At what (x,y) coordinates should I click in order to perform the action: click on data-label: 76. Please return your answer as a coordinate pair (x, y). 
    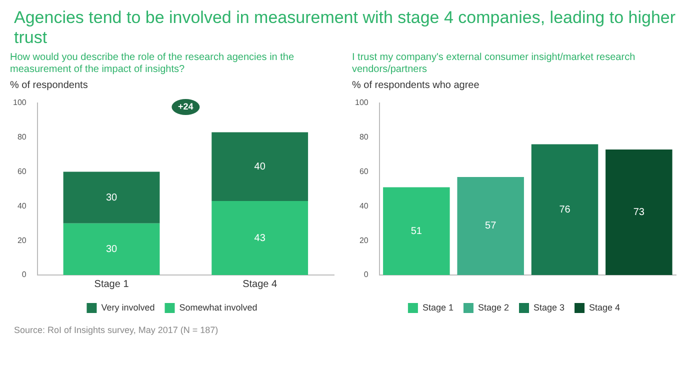
    Looking at the image, I should click on (565, 210).